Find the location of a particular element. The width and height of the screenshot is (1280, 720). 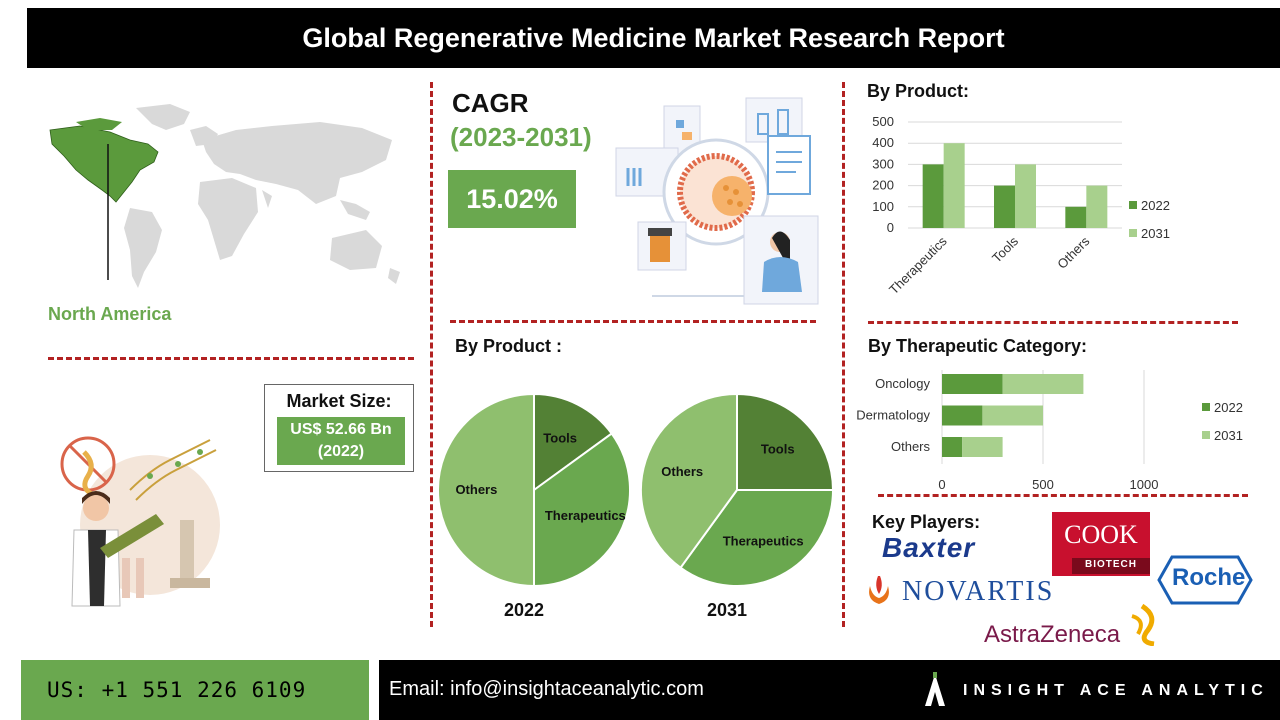

cell-research-illustration-icon is located at coordinates (717, 201).